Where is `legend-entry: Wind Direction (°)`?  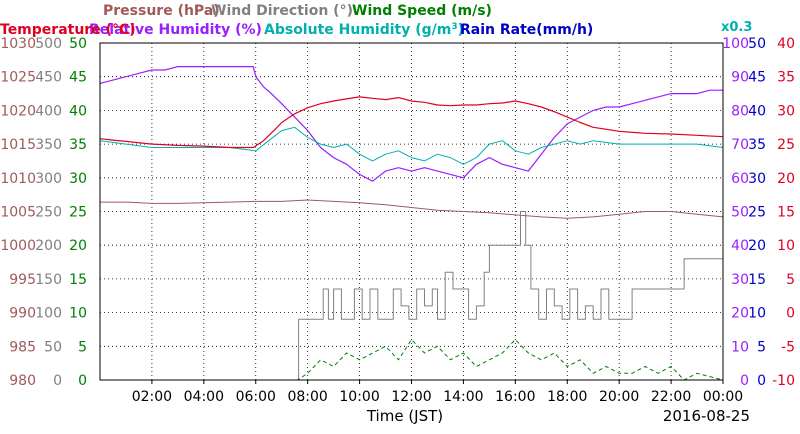
legend-entry: Wind Direction (°) is located at coordinates (282, 11).